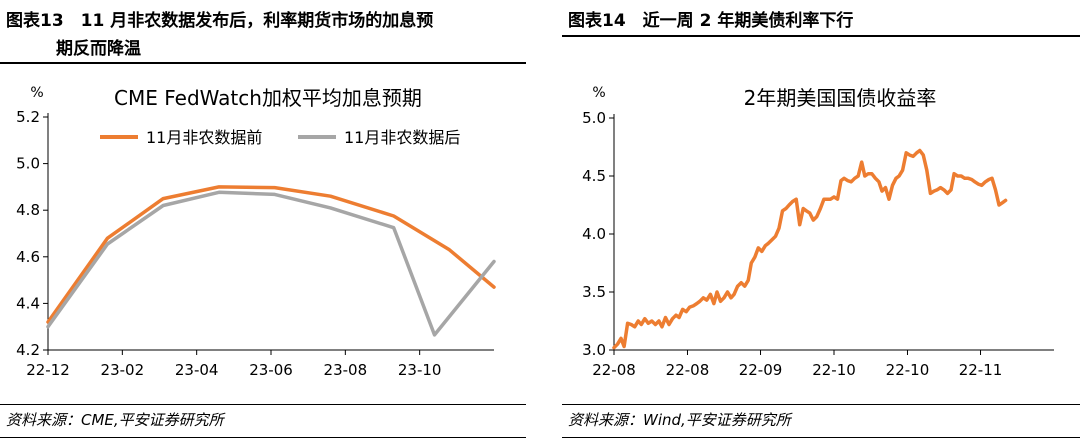 The image size is (1080, 442). What do you see at coordinates (981, 370) in the screenshot?
I see `x-tick-label: 22-11` at bounding box center [981, 370].